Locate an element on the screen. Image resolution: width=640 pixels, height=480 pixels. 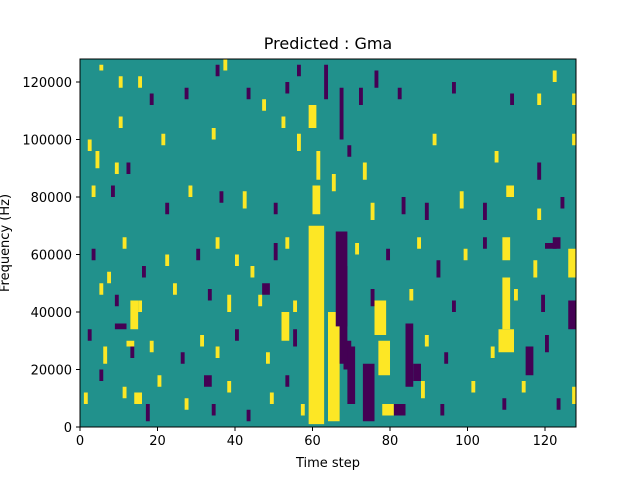
x-tick-label: 100 is located at coordinates (467, 441).